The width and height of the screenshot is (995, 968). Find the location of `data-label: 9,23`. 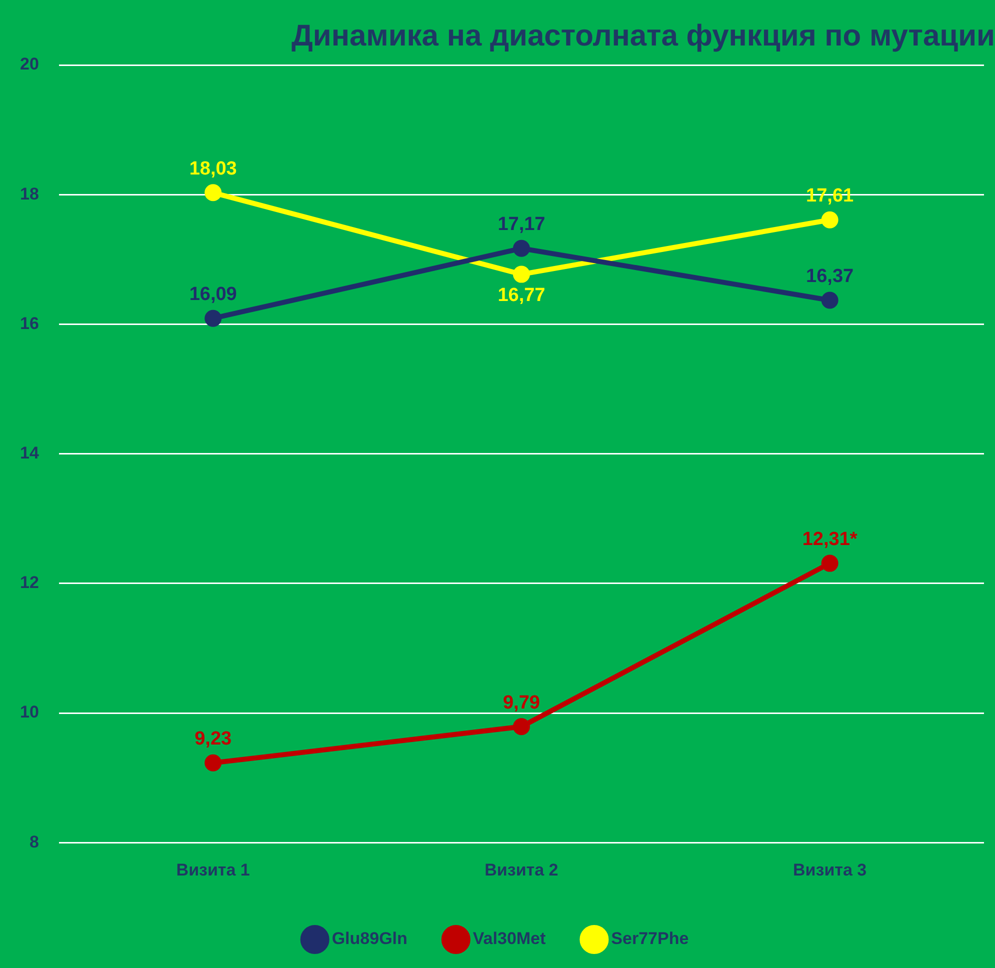

data-label: 9,23 is located at coordinates (213, 739).